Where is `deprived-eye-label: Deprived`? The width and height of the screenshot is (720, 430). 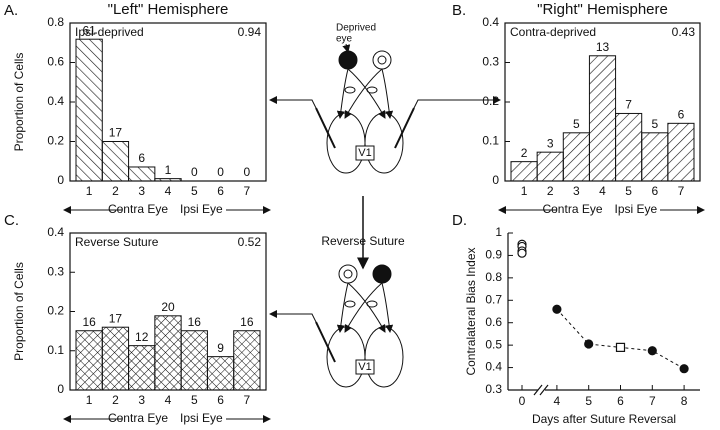
deprived-eye-label: Deprived is located at coordinates (356, 28).